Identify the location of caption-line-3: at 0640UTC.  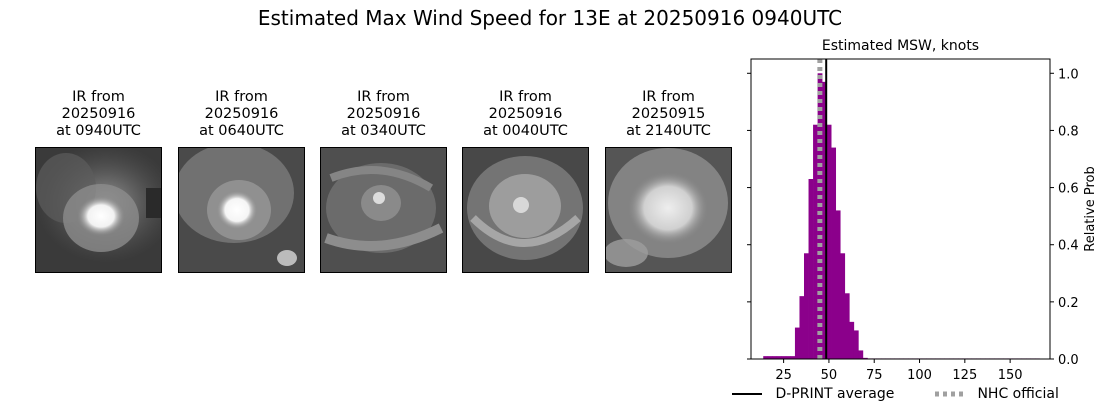
(241, 131).